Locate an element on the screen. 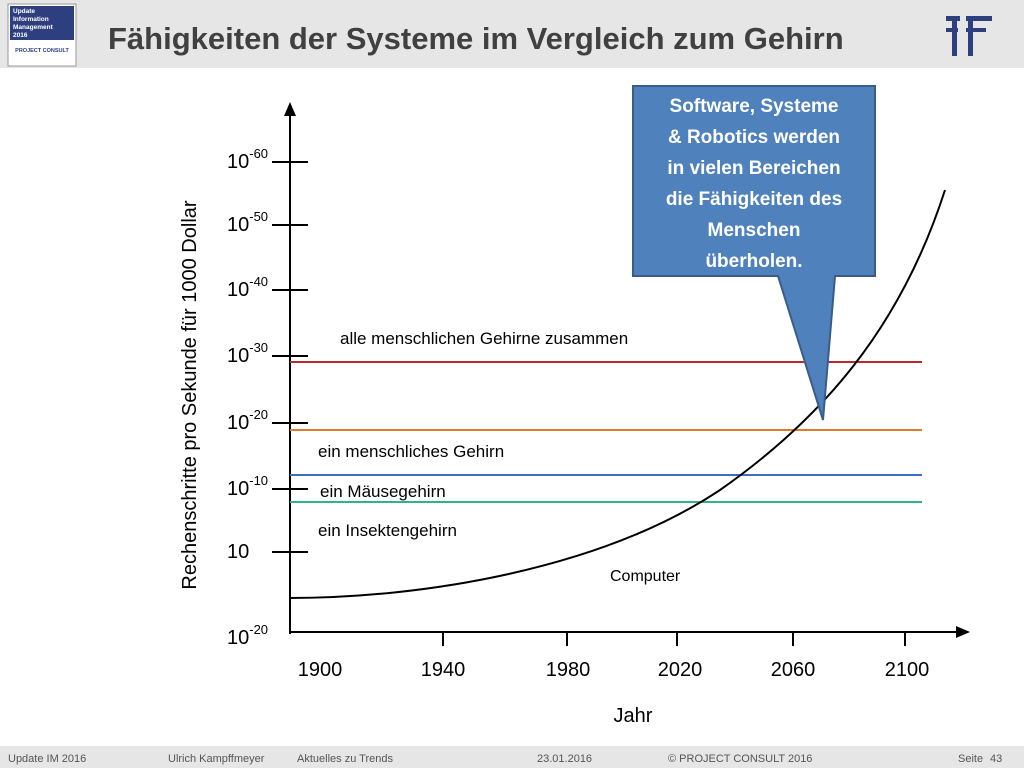  x-tick-label: 2060 is located at coordinates (793, 670).